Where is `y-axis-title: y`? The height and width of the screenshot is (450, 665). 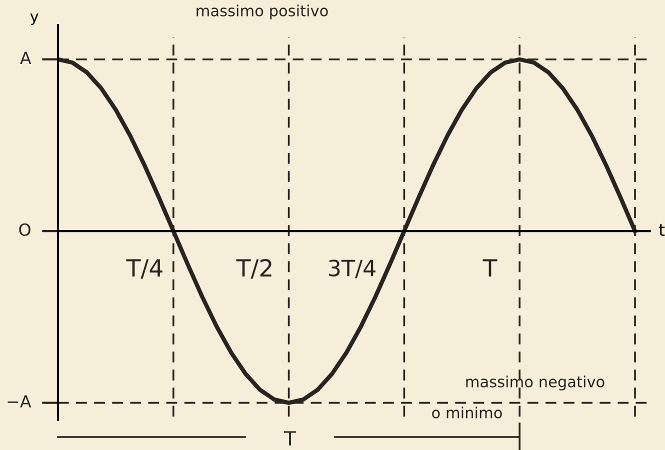 y-axis-title: y is located at coordinates (34, 19).